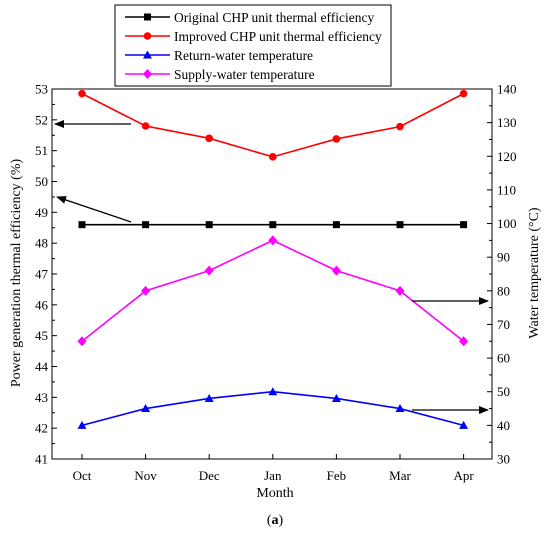 Image resolution: width=550 pixels, height=539 pixels. What do you see at coordinates (269, 520) in the screenshot?
I see `caption-open-paren: (` at bounding box center [269, 520].